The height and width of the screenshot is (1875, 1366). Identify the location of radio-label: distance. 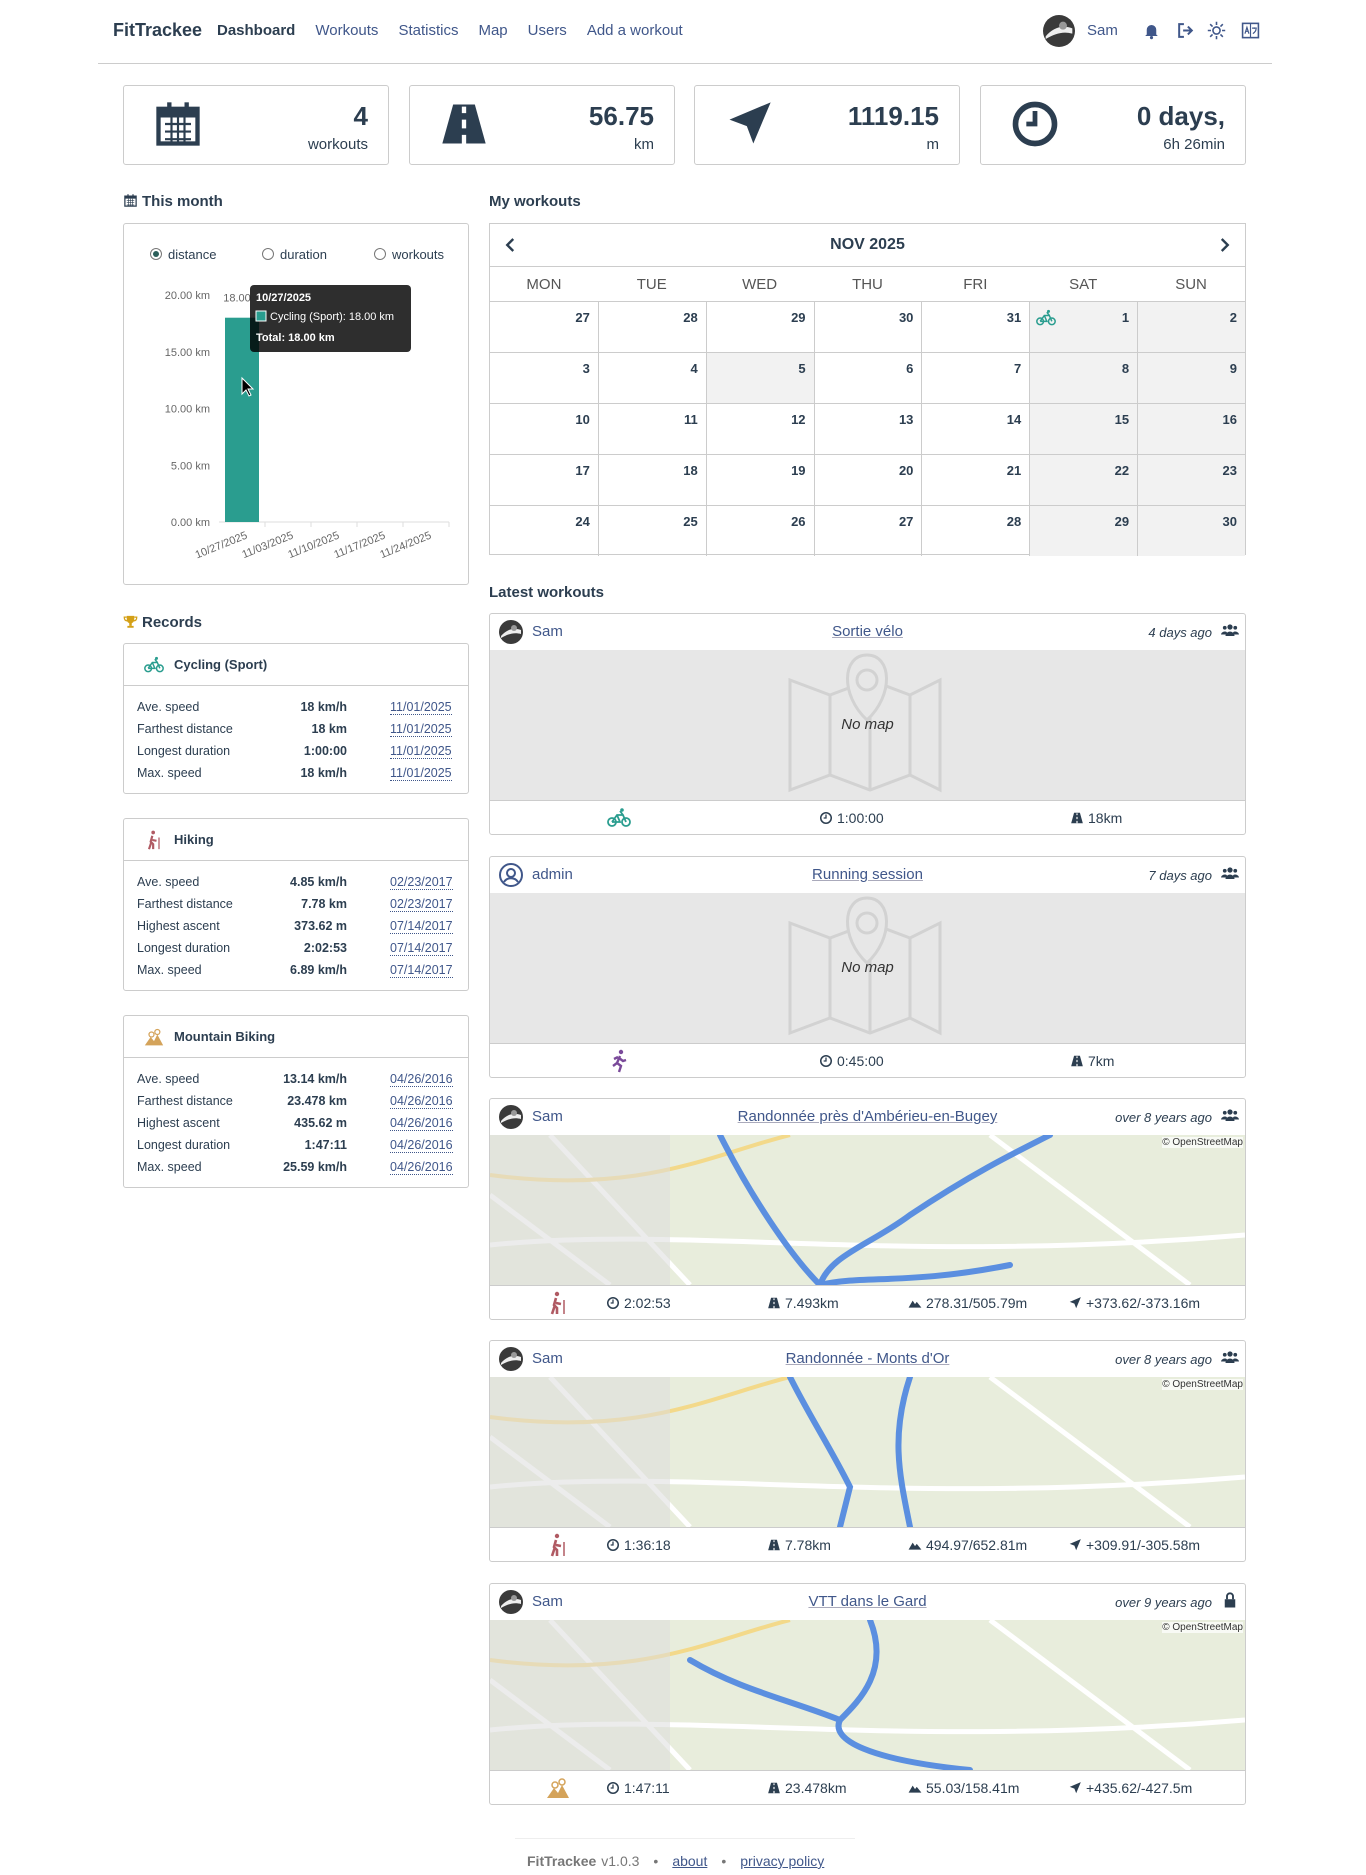
(192, 254).